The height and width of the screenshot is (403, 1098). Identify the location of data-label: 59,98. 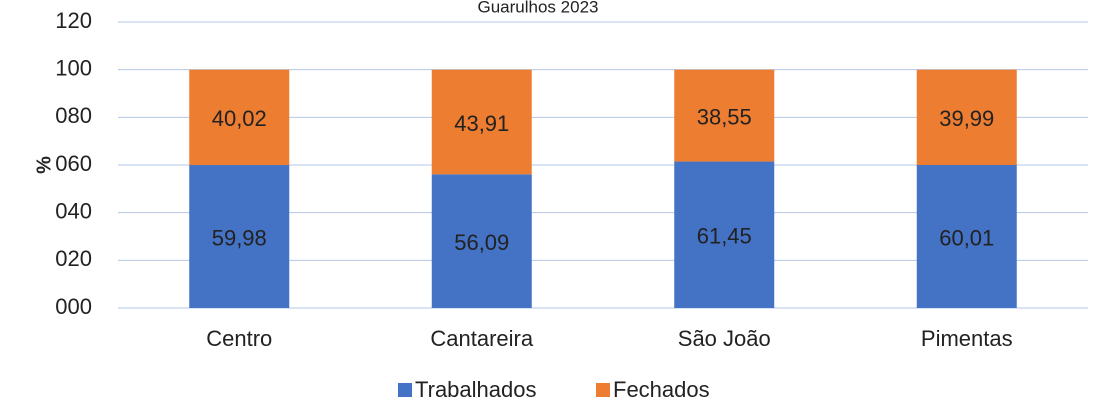
(239, 237).